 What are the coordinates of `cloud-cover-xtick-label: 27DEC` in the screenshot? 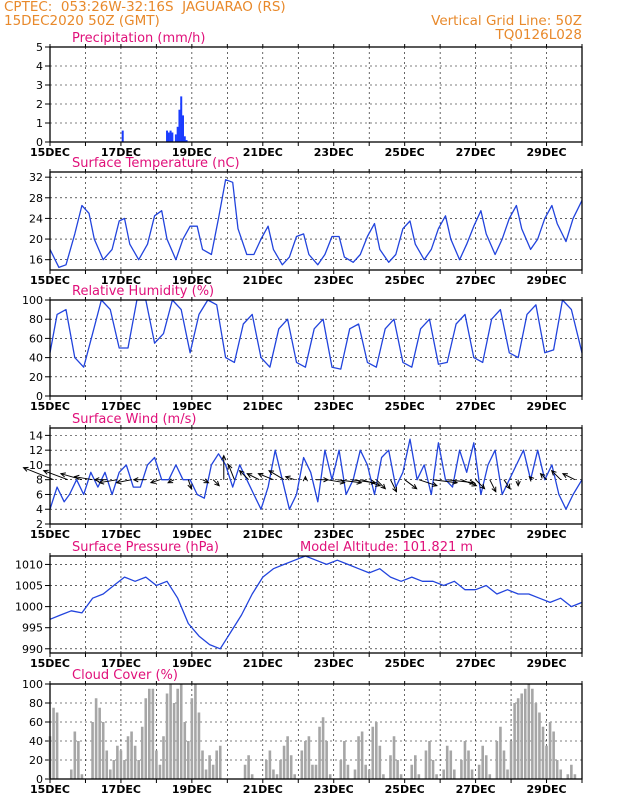 It's located at (476, 789).